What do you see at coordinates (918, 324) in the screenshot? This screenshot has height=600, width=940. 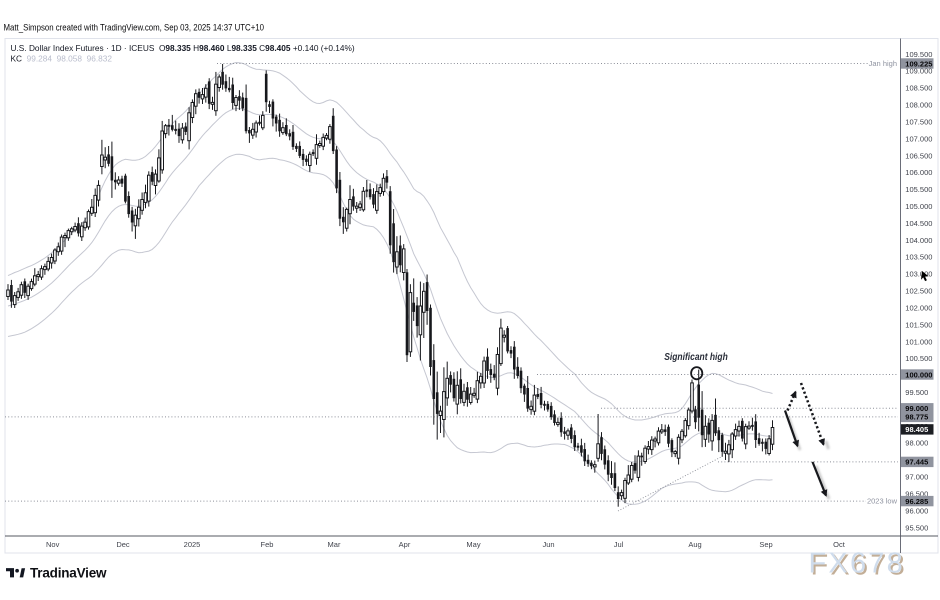 I see `svg-text: 101.500` at bounding box center [918, 324].